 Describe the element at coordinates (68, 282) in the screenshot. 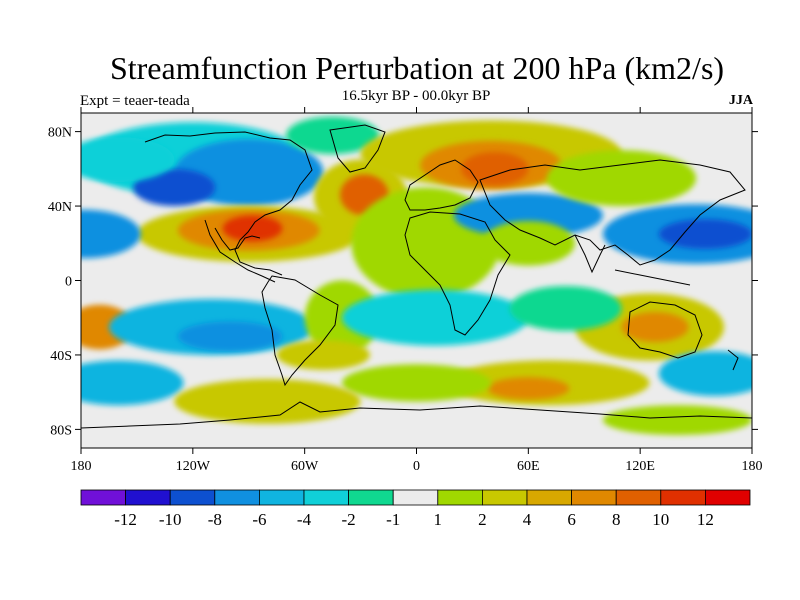

I see `lat-label: 0` at that location.